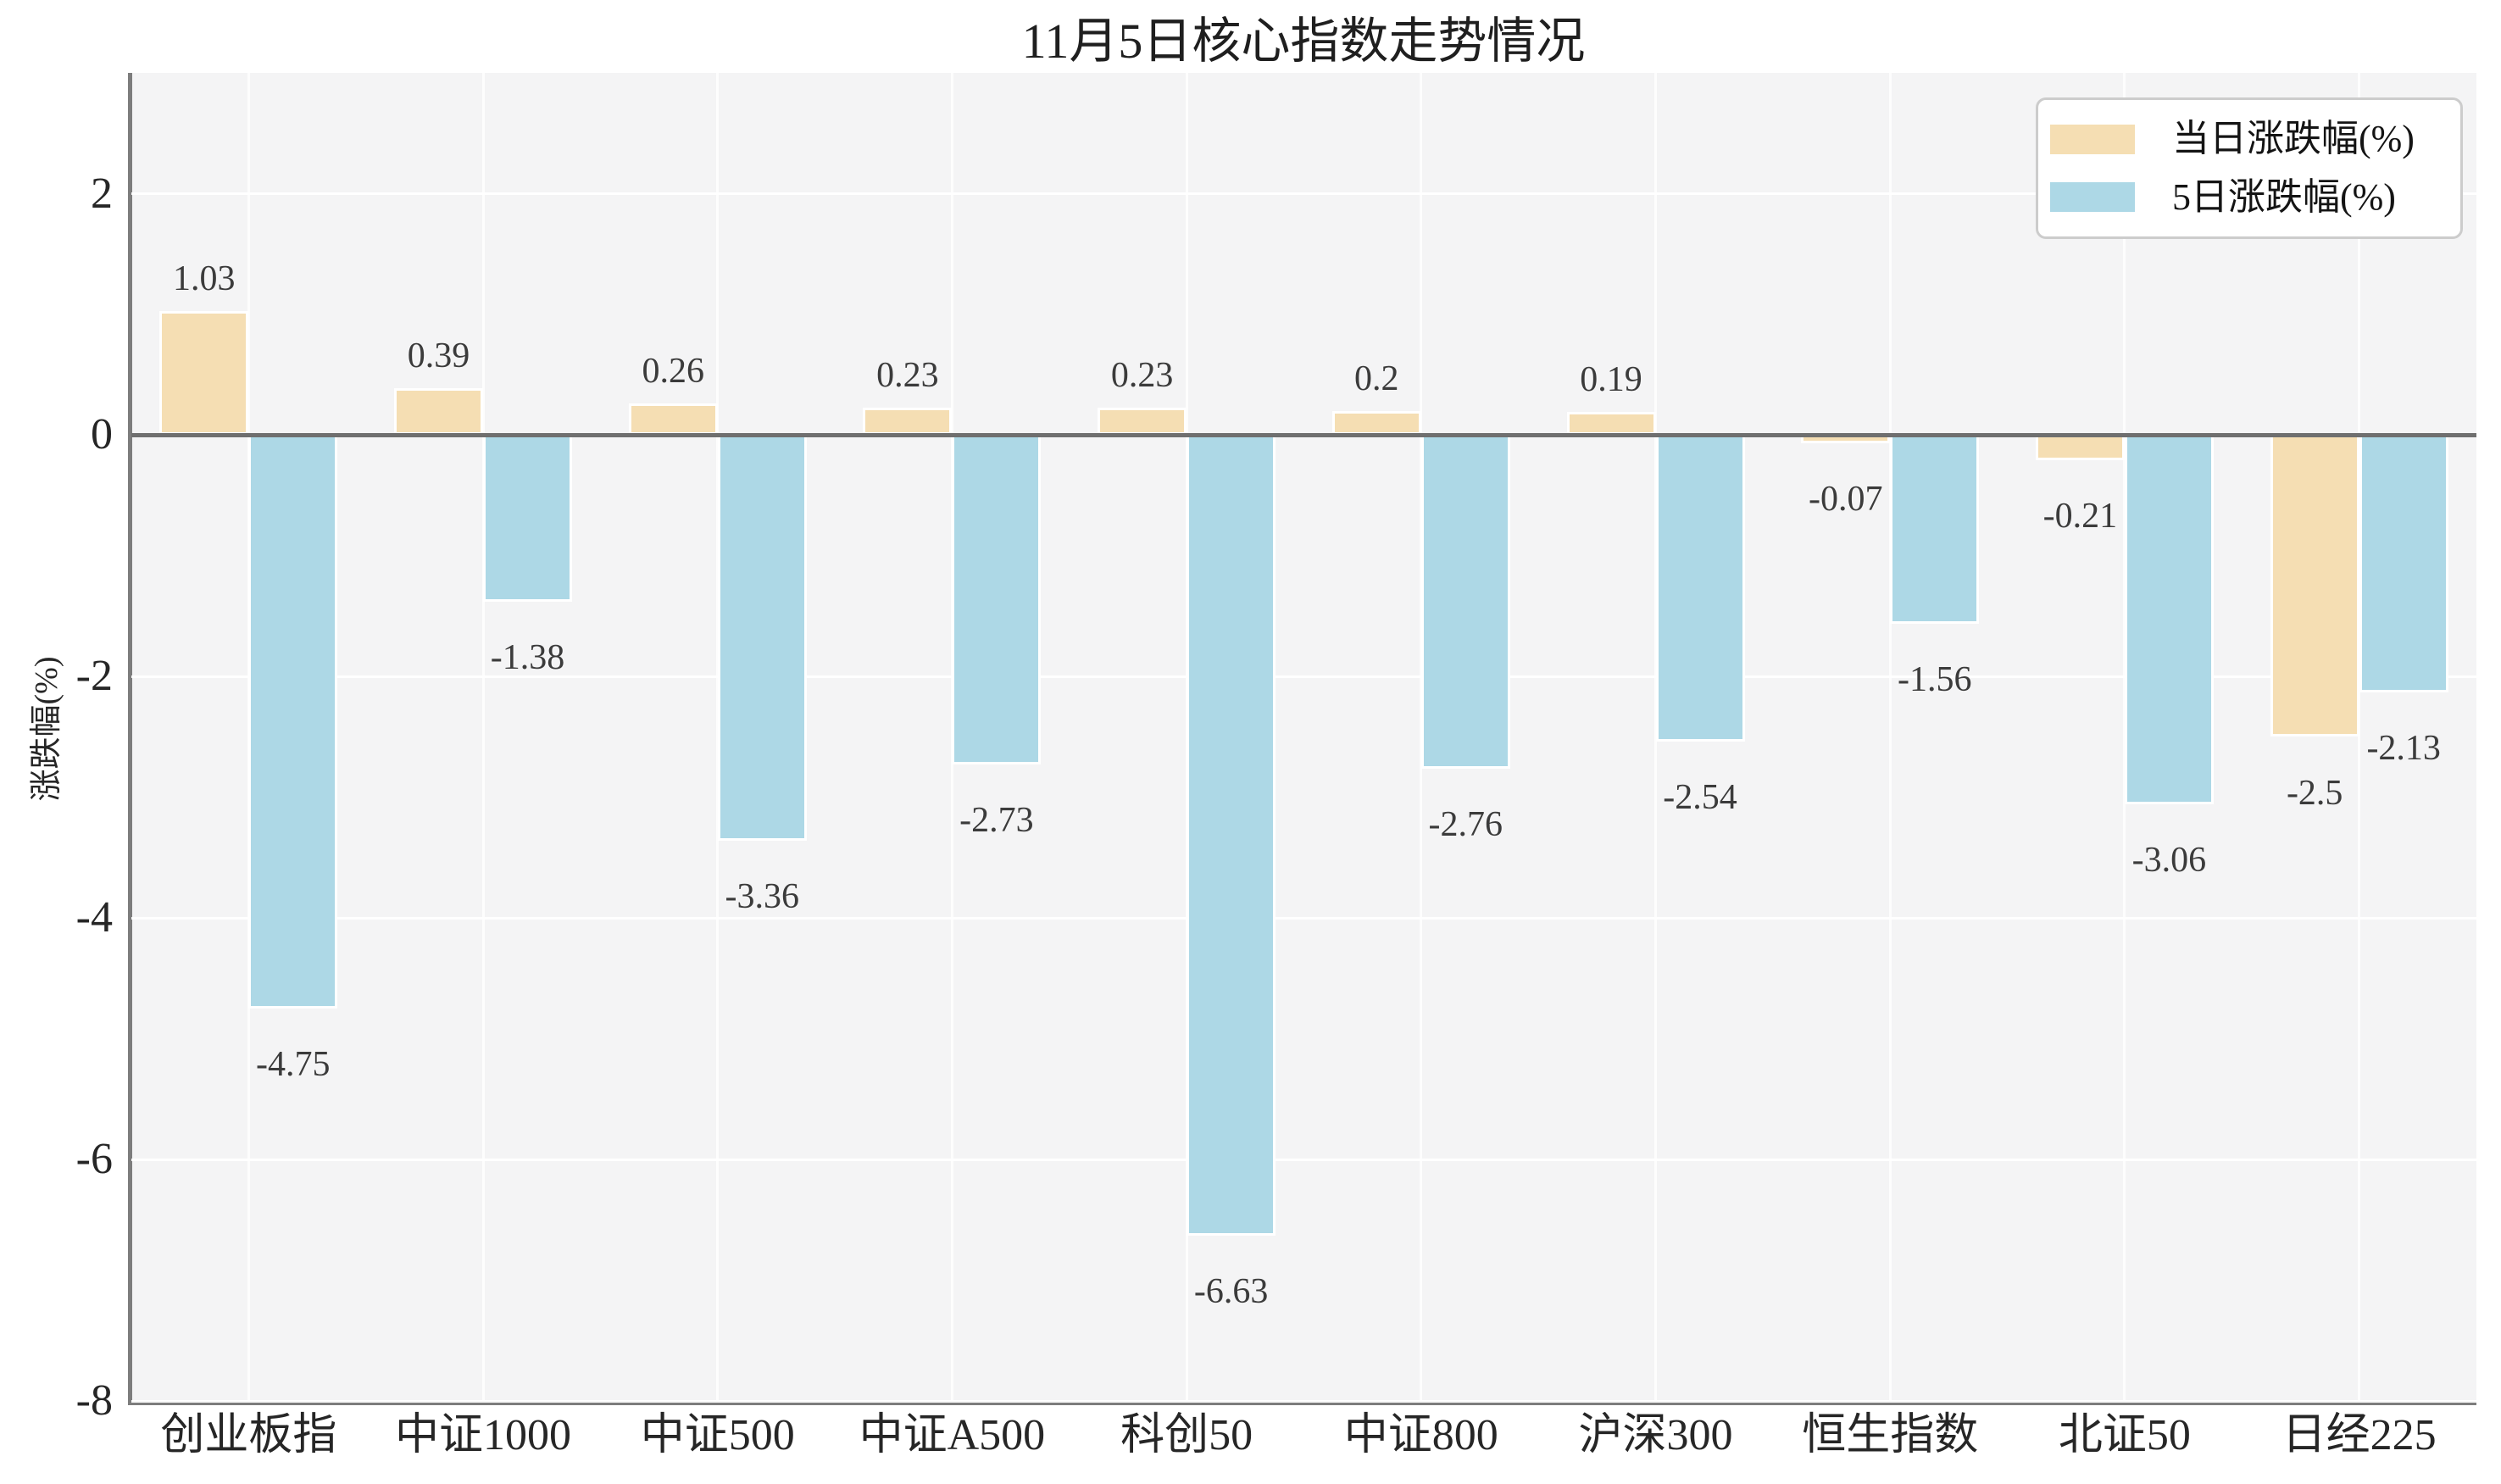  I want to click on x-tick-label: 创业板指, so click(248, 1435).